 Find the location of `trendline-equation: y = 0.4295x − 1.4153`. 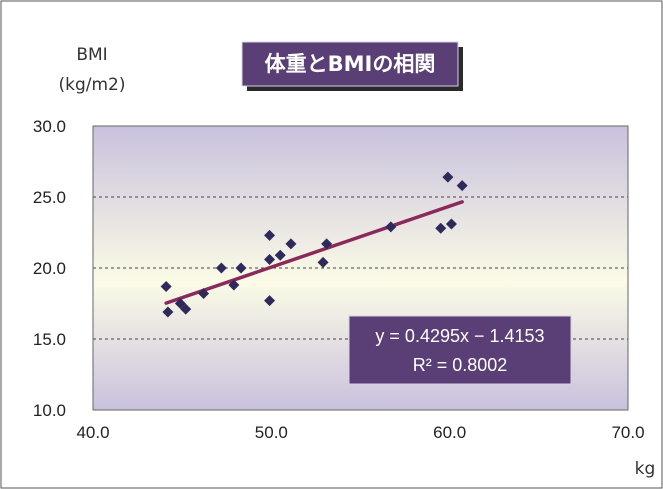

trendline-equation: y = 0.4295x − 1.4153 is located at coordinates (459, 336).